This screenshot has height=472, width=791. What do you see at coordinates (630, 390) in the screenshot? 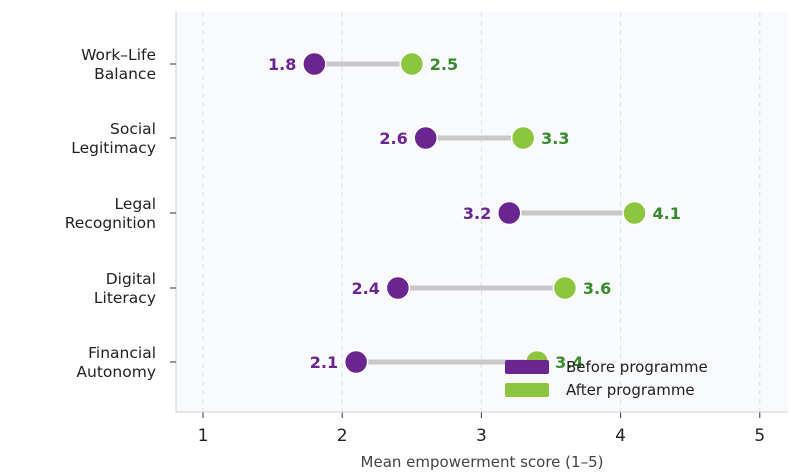
I see `legend-label: After programme` at bounding box center [630, 390].